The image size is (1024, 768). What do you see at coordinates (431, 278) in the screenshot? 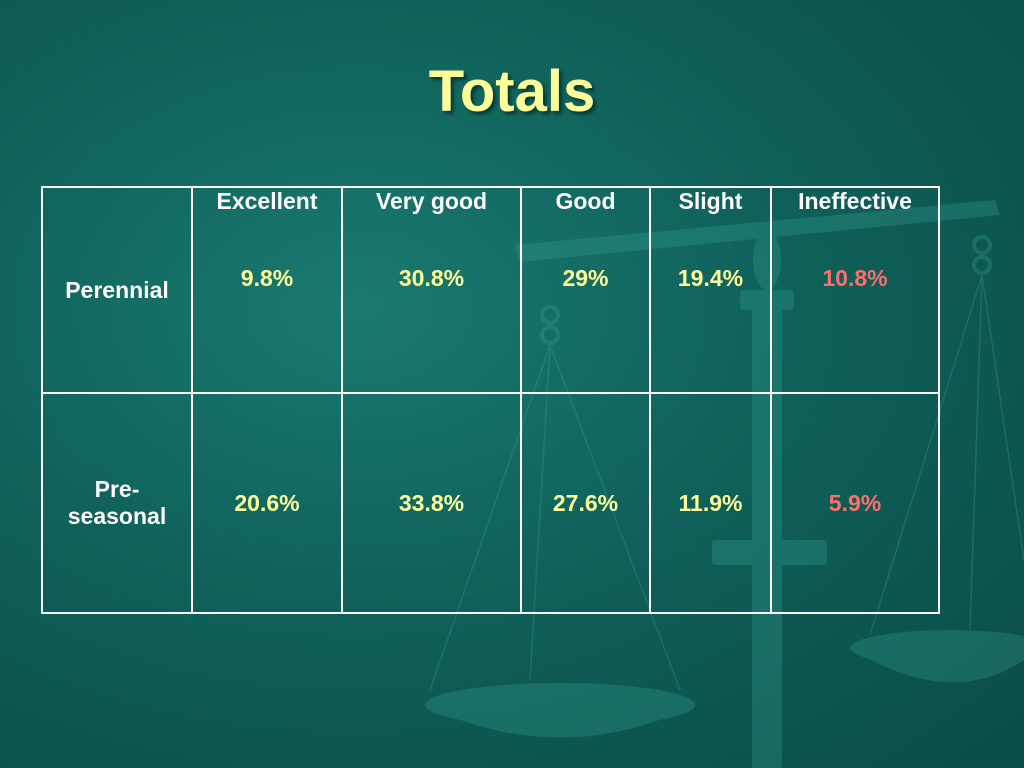
I see `value-perennial-very-good: 30.8%` at bounding box center [431, 278].